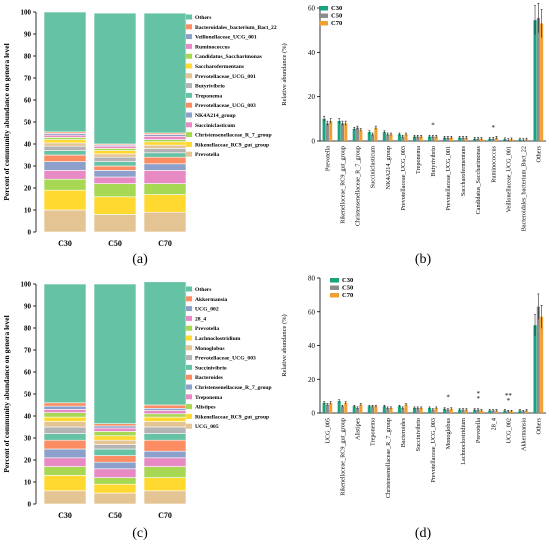 This screenshot has height=548, width=550. I want to click on panel-label-a: (a), so click(140, 259).